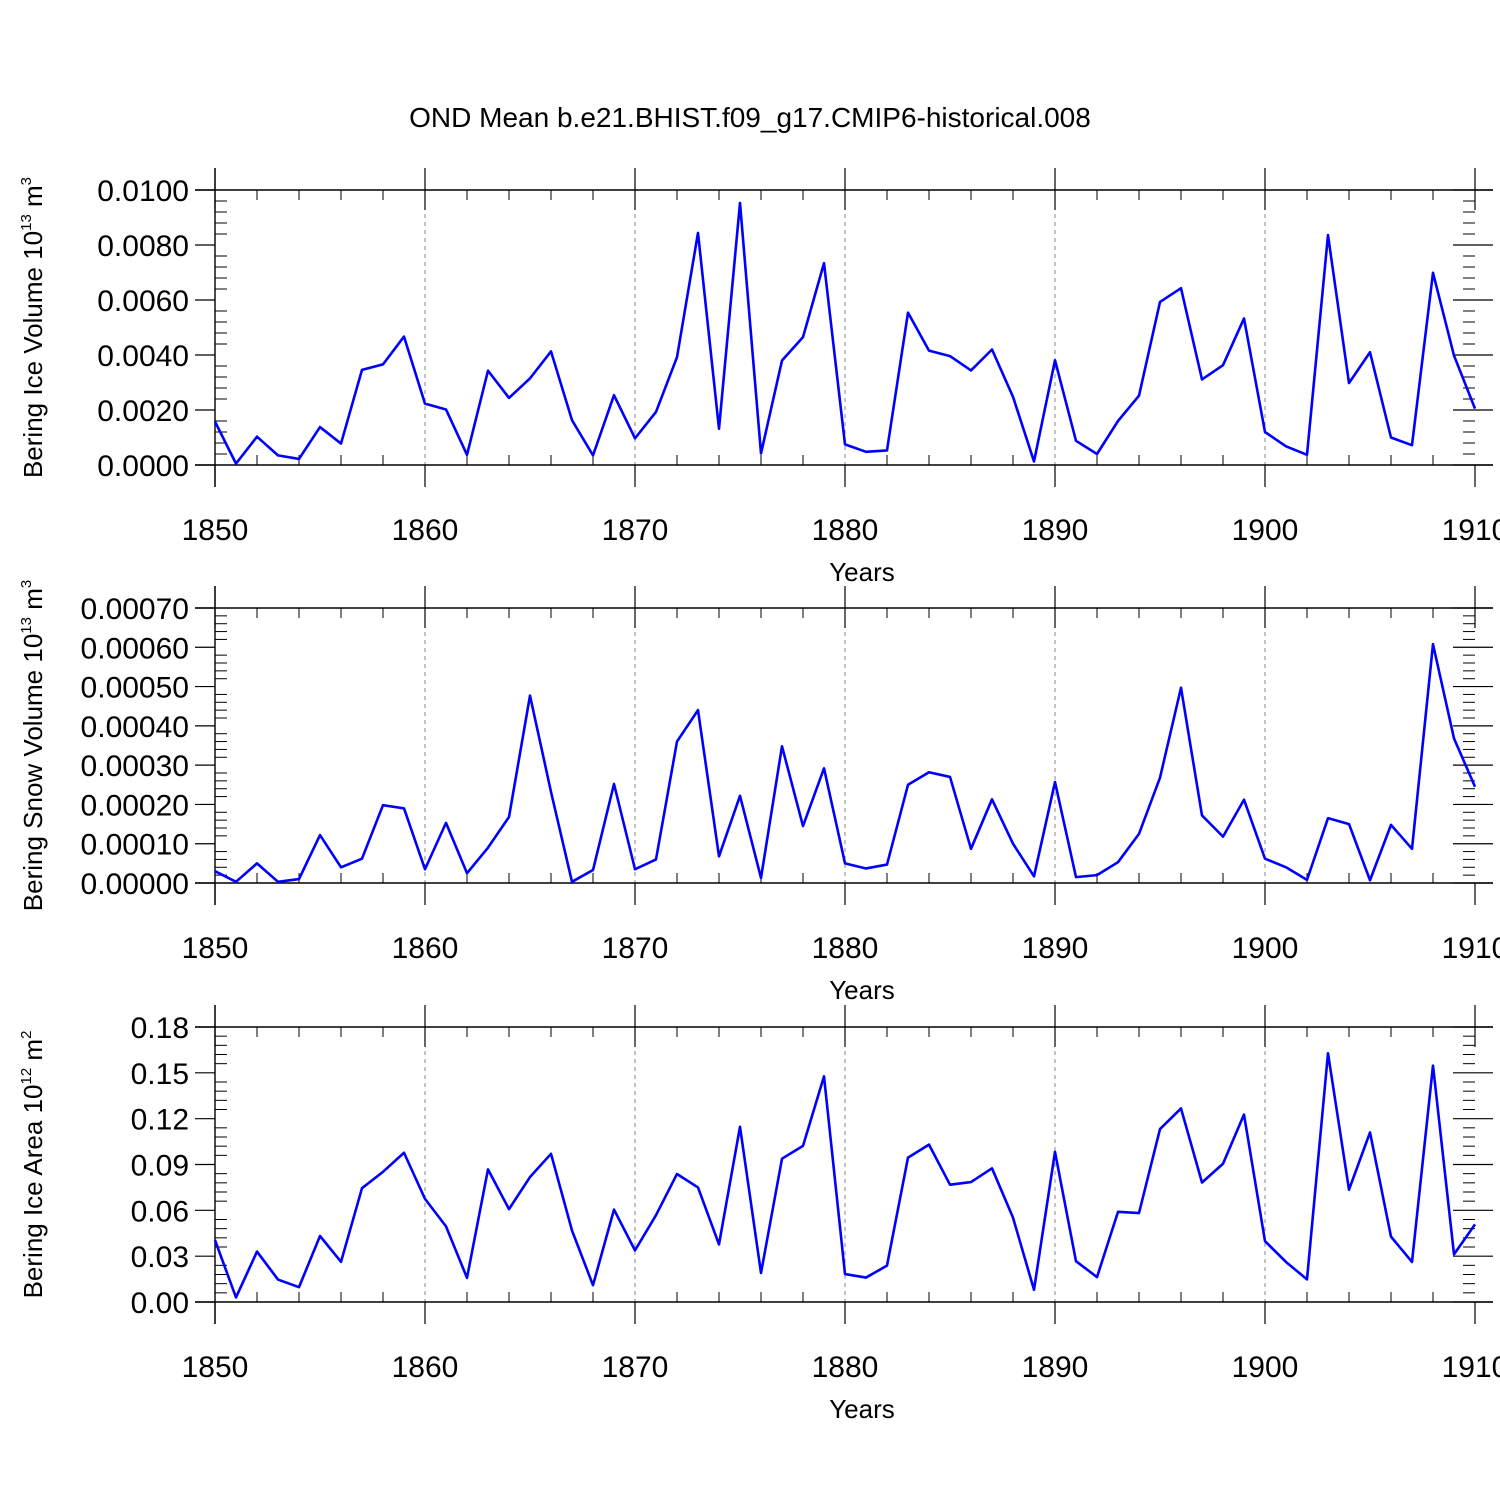 Image resolution: width=1500 pixels, height=1500 pixels. I want to click on y-tick-label: 0.18, so click(160, 1028).